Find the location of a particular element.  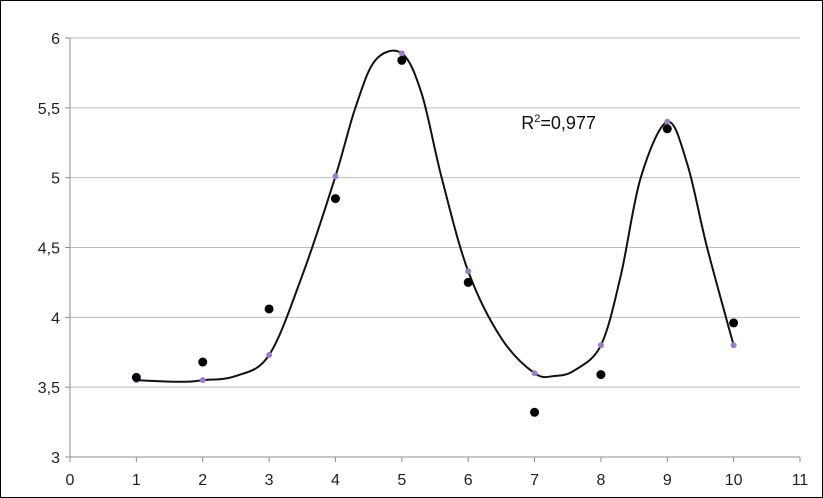

x-tick-label: 5 is located at coordinates (401, 480).